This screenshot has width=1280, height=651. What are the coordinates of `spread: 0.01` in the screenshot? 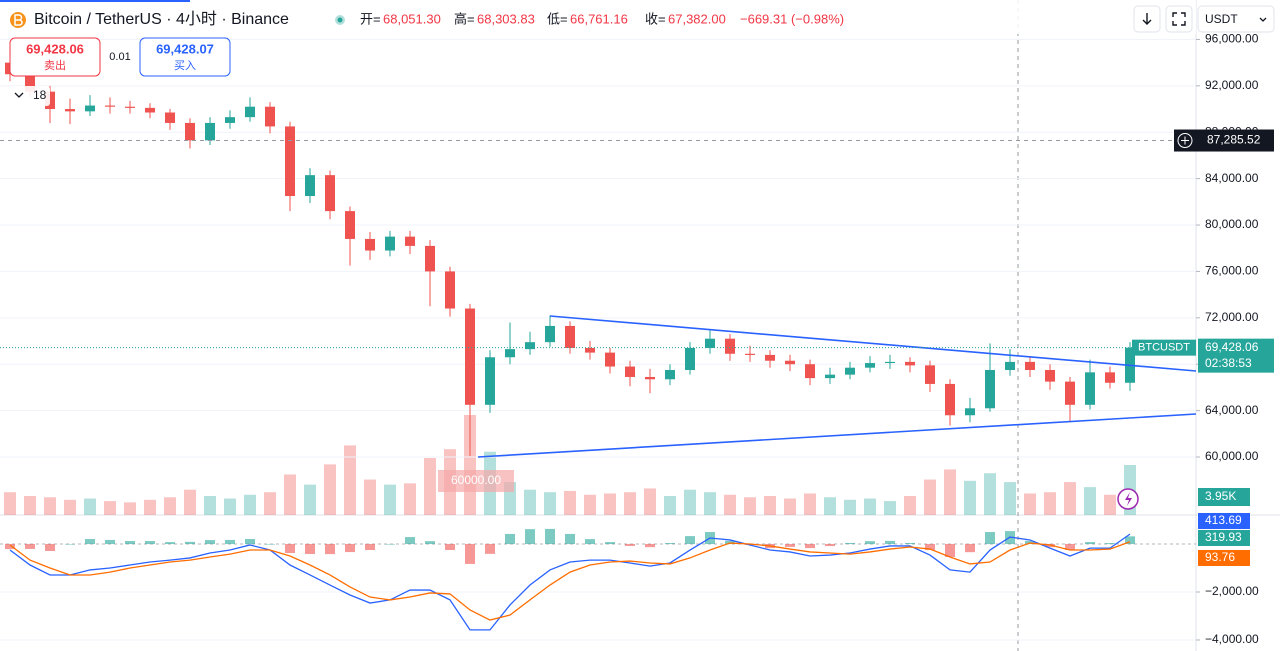 It's located at (119, 57).